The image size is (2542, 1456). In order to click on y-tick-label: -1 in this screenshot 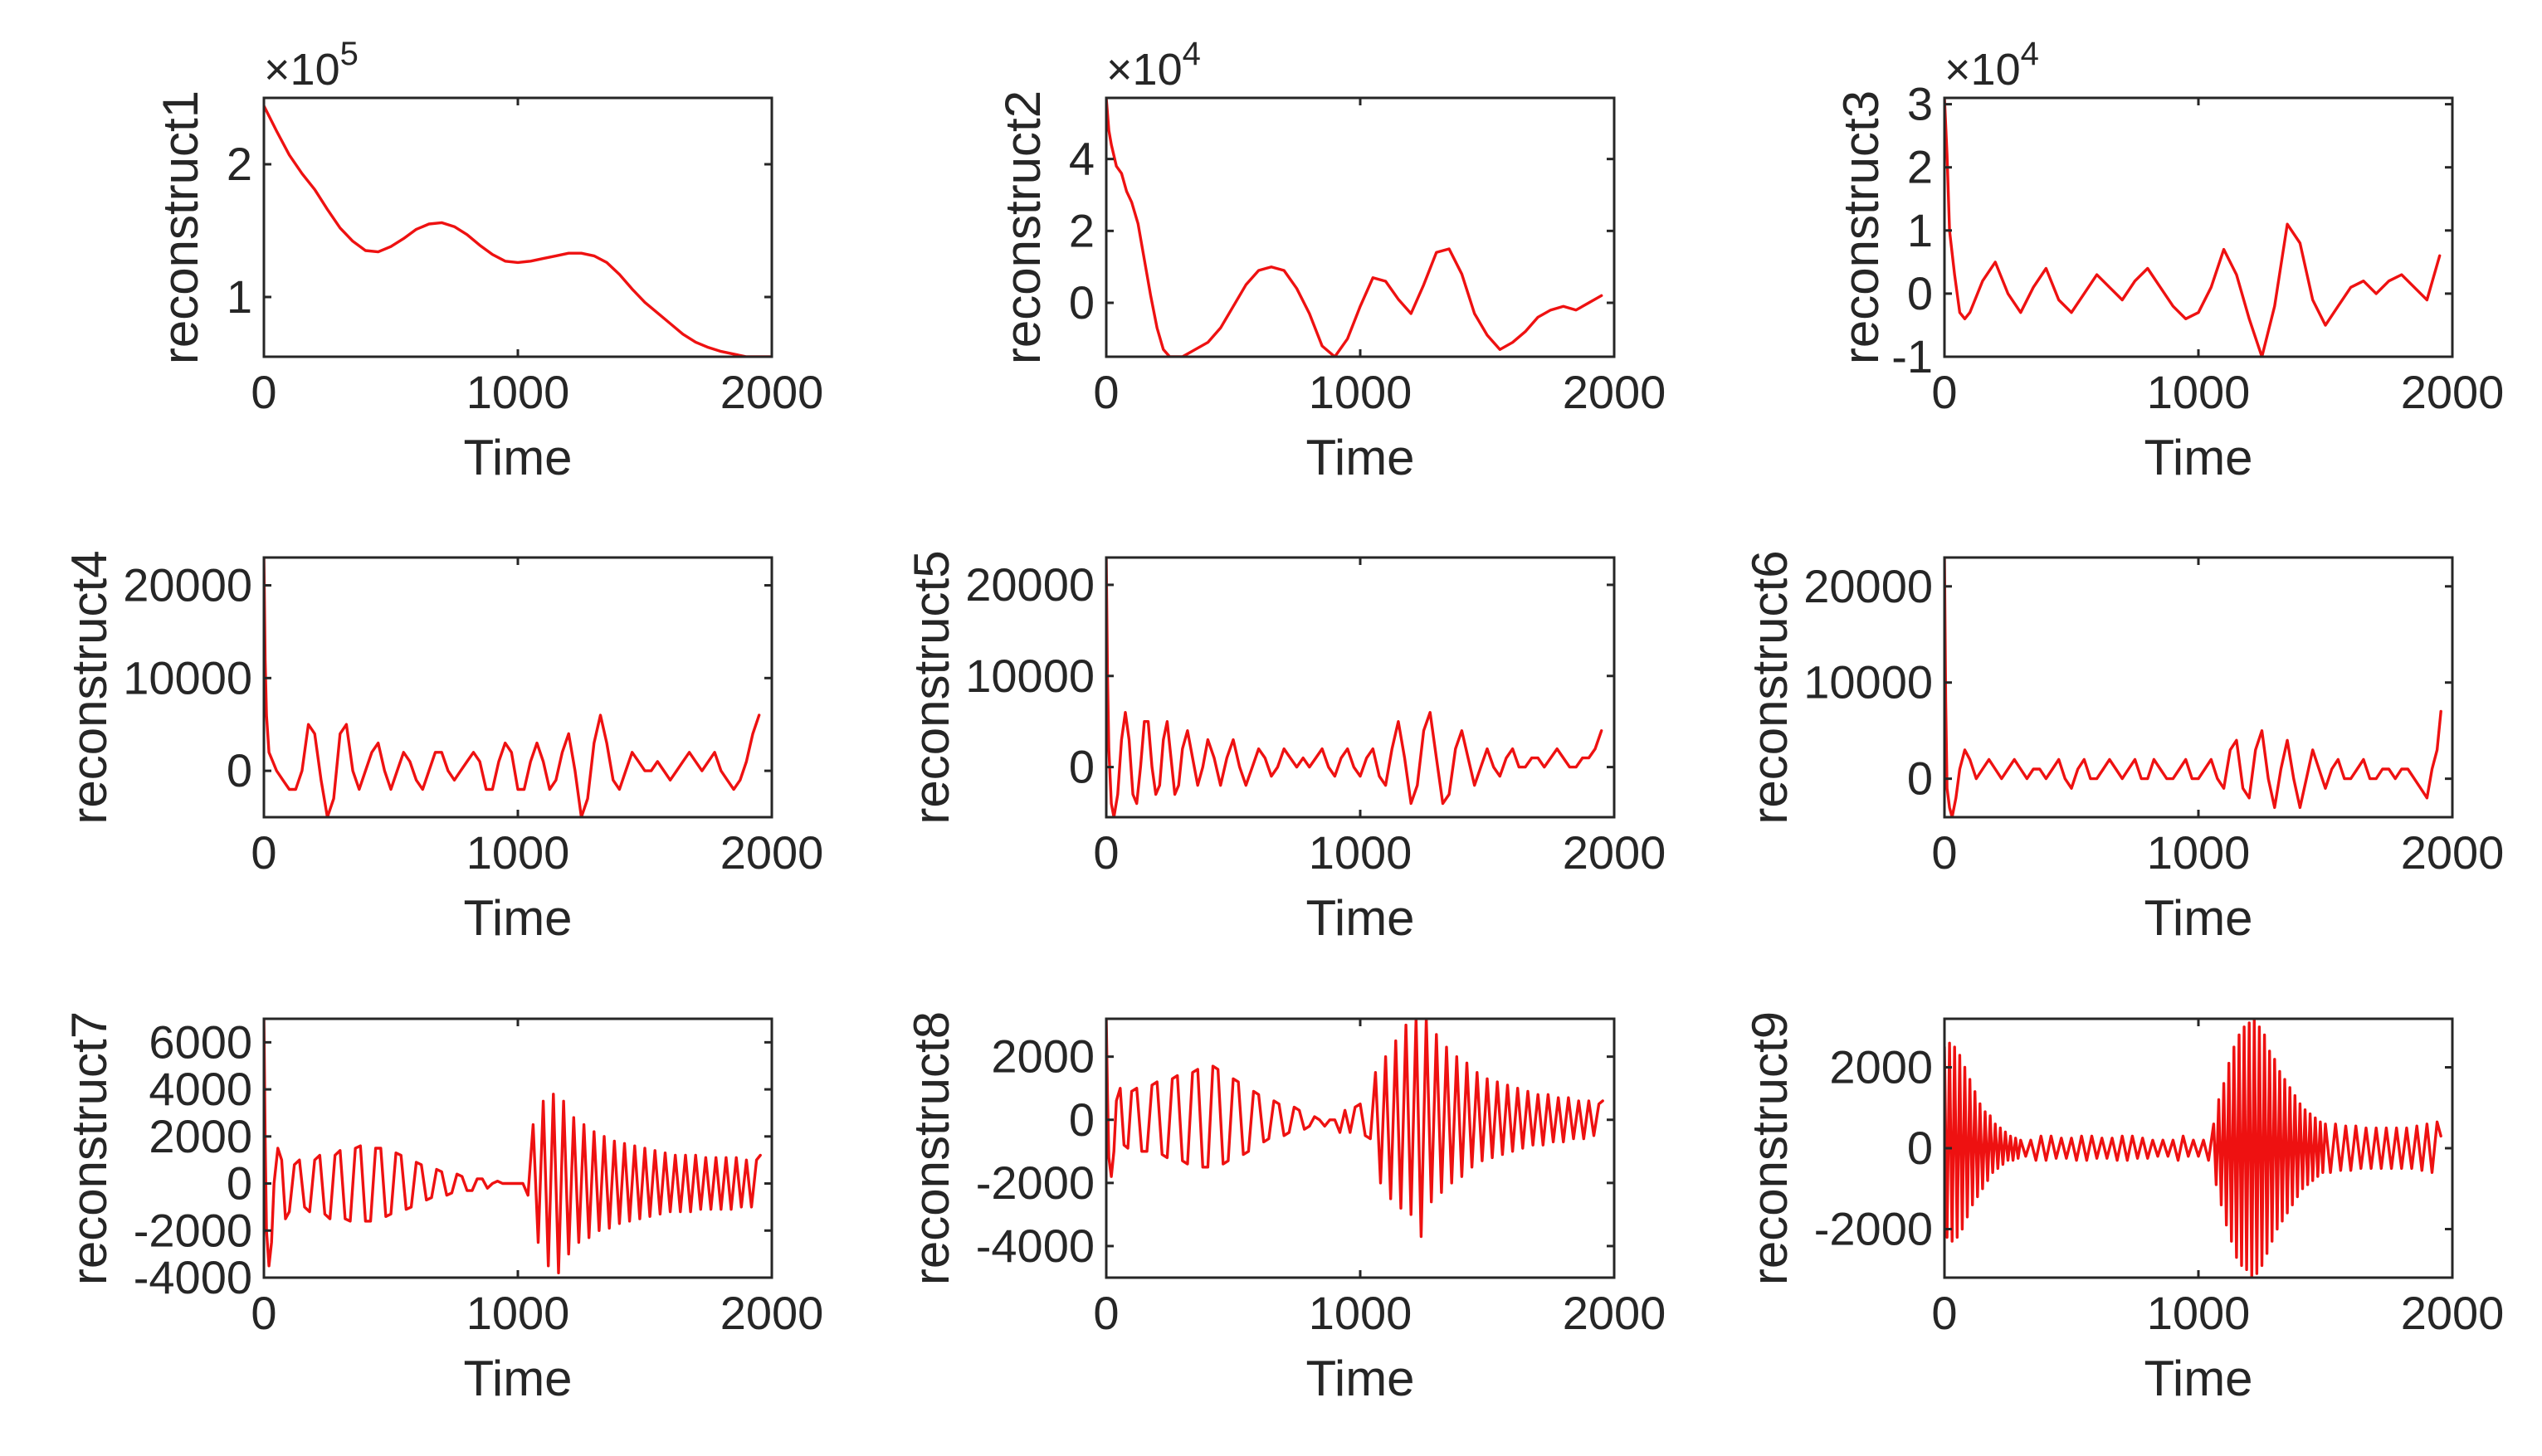, I will do `click(1912, 356)`.